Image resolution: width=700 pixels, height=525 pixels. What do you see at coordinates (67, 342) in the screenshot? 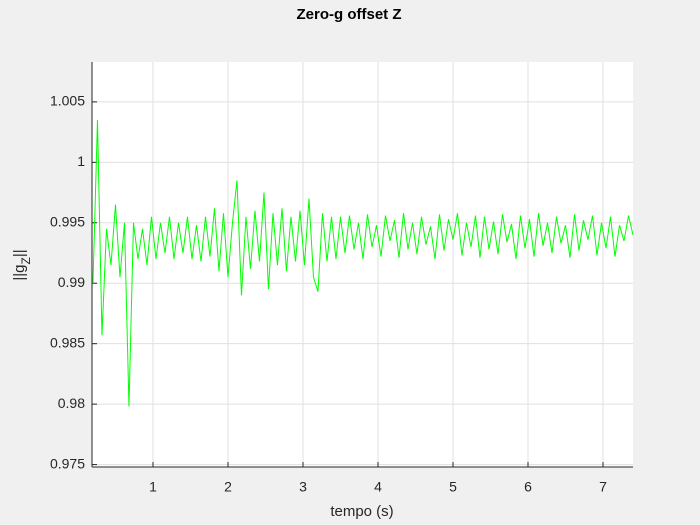
I see `y-tick-label: 0.985` at bounding box center [67, 342].